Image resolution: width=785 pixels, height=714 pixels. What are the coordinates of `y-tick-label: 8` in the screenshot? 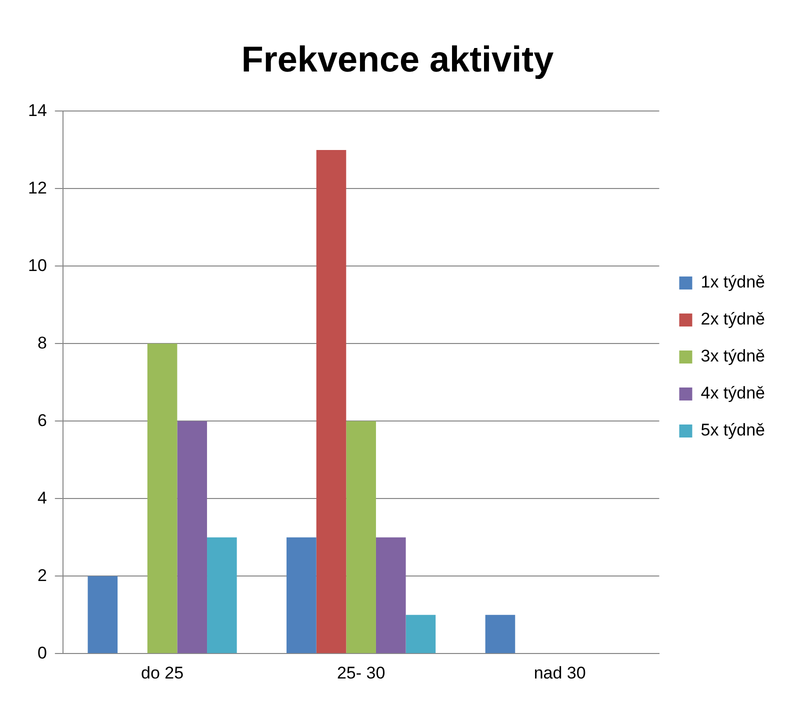 It's located at (42, 342).